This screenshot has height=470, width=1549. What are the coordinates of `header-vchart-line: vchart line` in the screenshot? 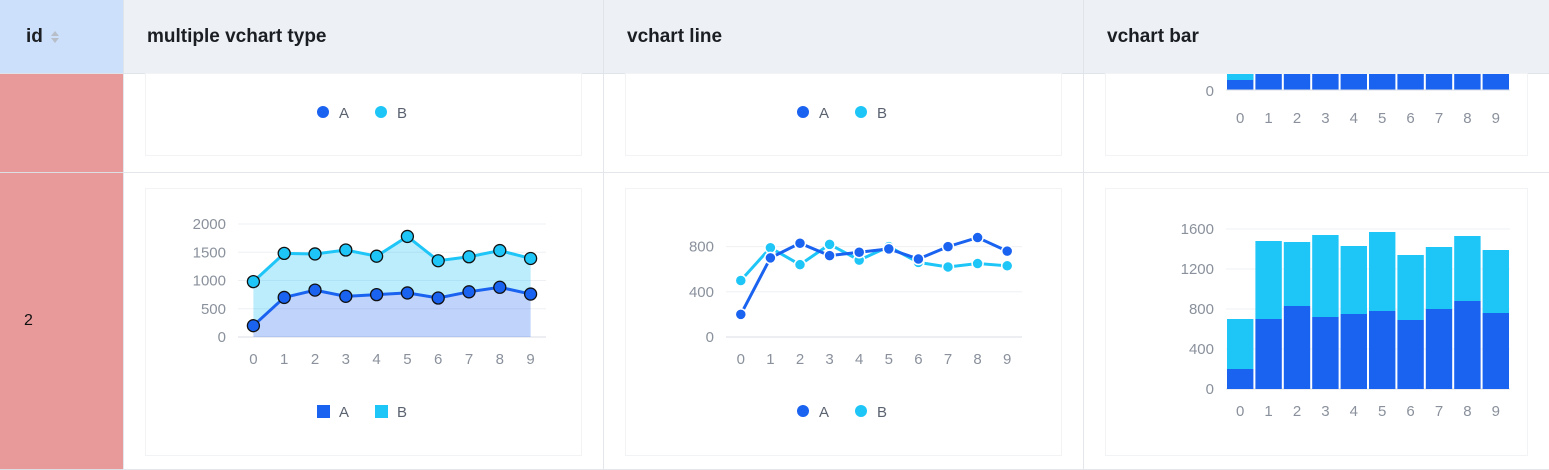 It's located at (843, 37).